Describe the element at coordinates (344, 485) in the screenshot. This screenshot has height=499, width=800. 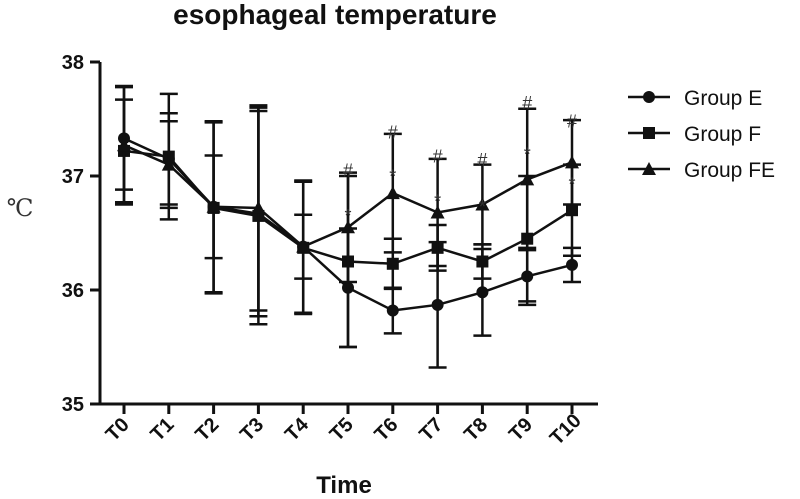
I see `x-axis-label: Time` at that location.